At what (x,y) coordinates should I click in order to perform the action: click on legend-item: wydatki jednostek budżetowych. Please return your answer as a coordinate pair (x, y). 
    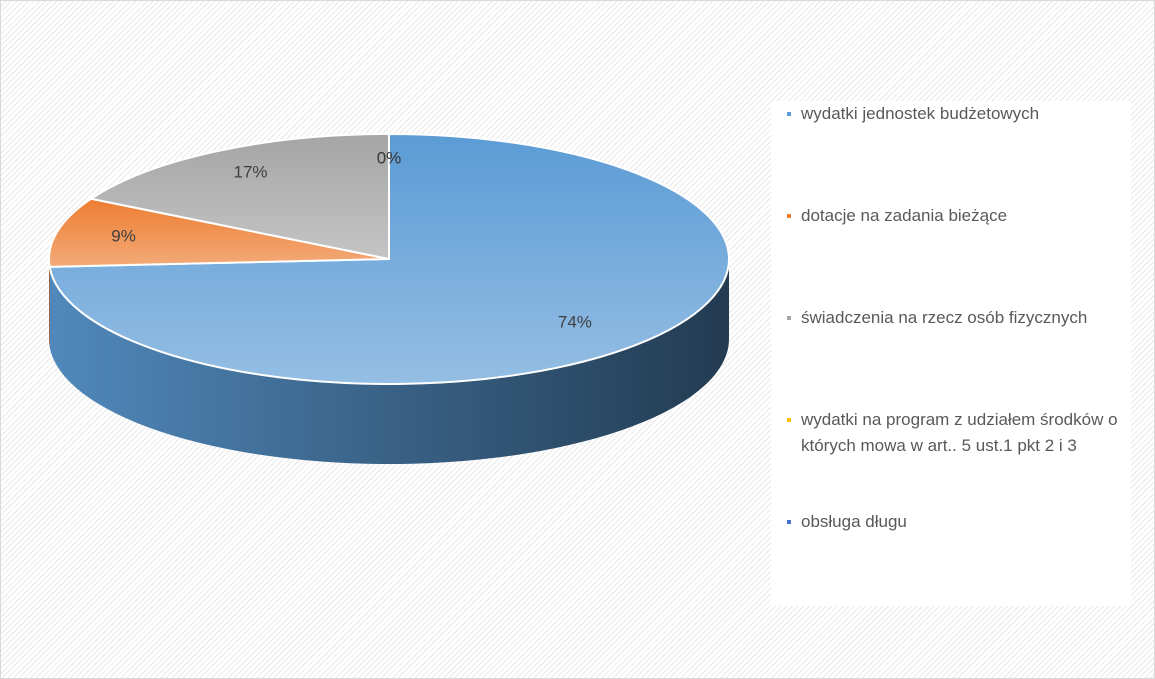
    Looking at the image, I should click on (957, 152).